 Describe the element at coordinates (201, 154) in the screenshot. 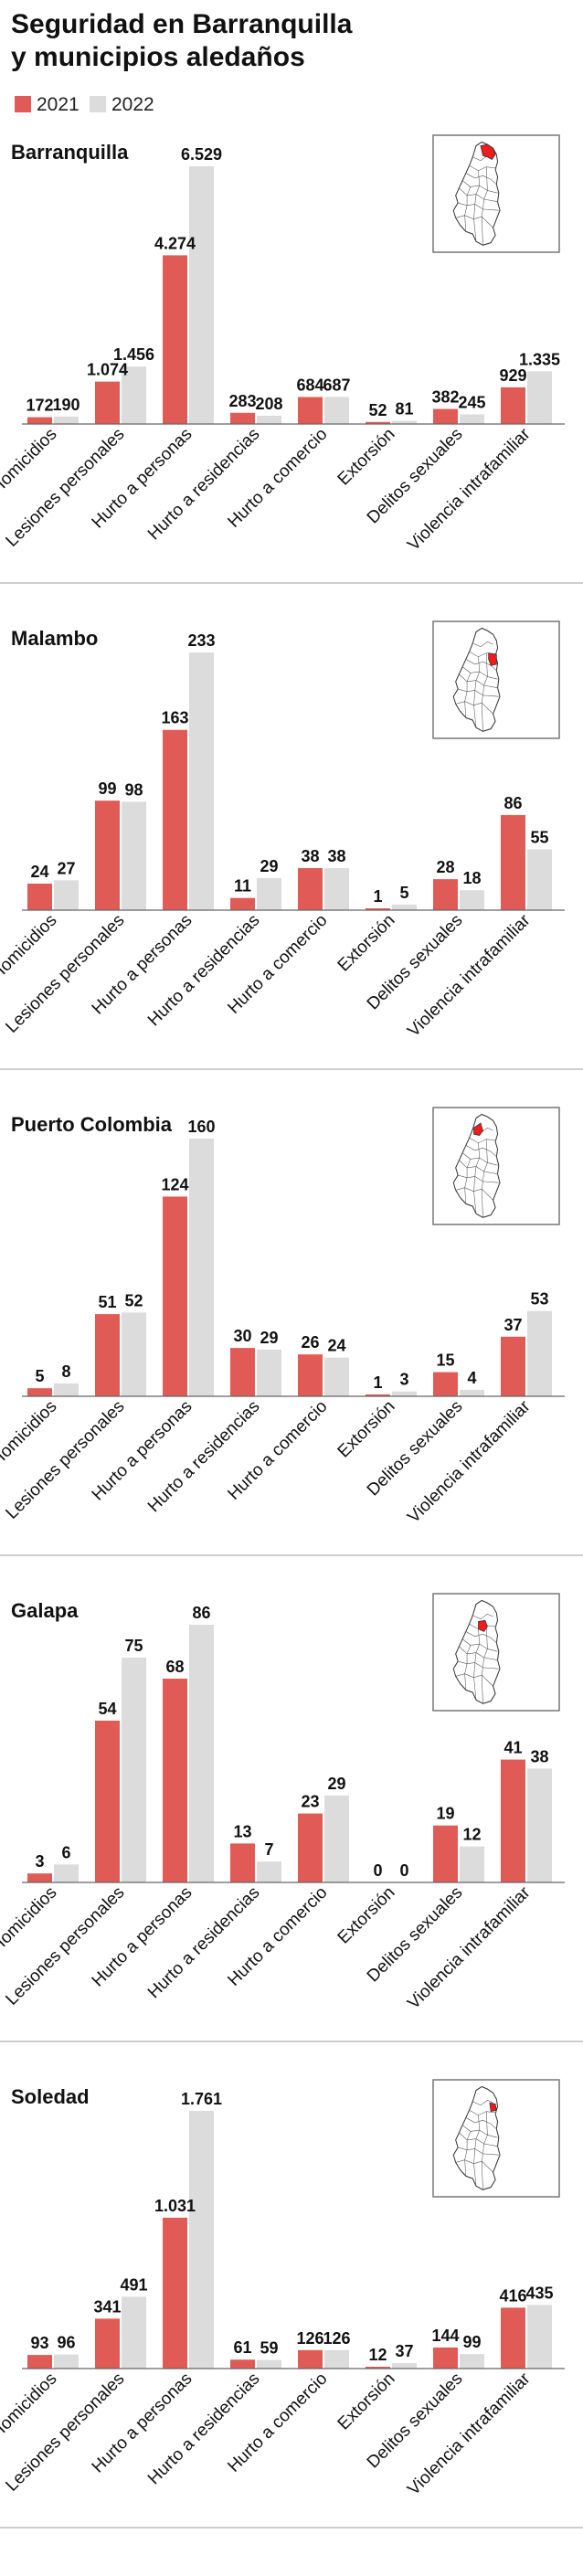

I see `value-label-2022: 6.529` at that location.